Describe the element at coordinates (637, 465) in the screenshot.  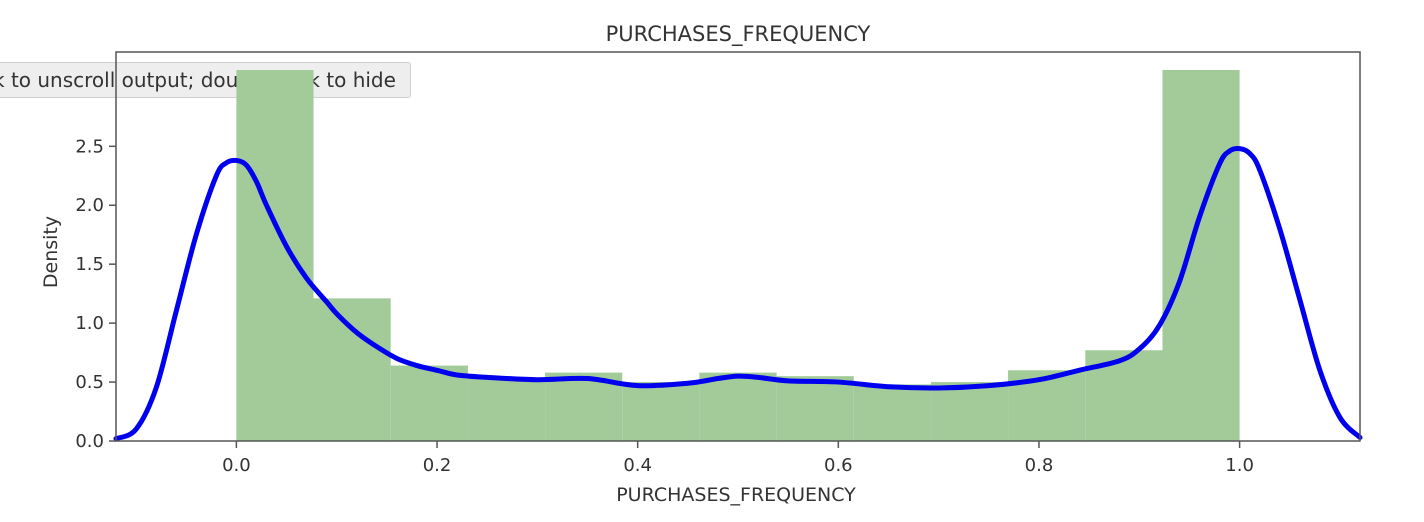
I see `x-tick-label: 0.4` at that location.